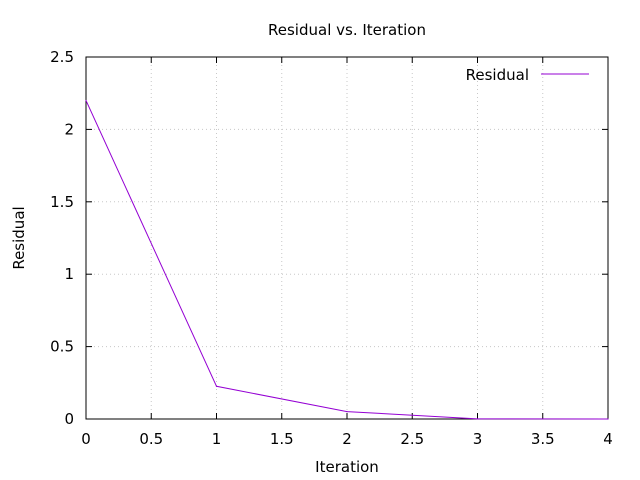 This screenshot has height=480, width=640. I want to click on y-tick-label: 0.5, so click(62, 347).